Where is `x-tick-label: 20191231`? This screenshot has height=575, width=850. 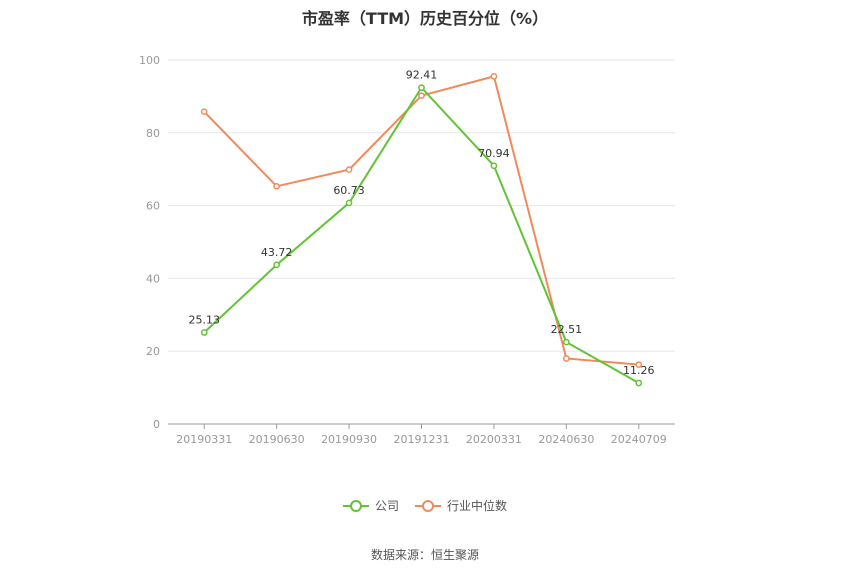
x-tick-label: 20191231 is located at coordinates (422, 439).